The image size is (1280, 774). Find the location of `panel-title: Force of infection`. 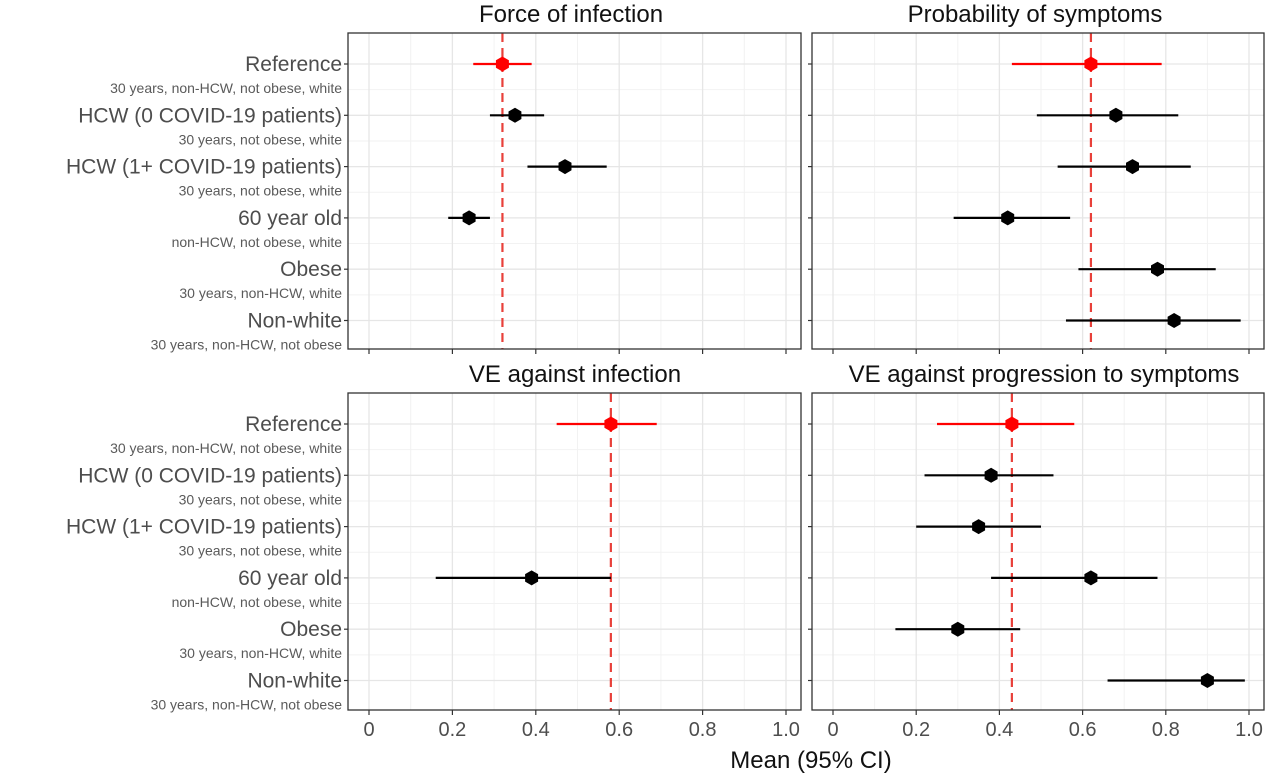

panel-title: Force of infection is located at coordinates (571, 14).